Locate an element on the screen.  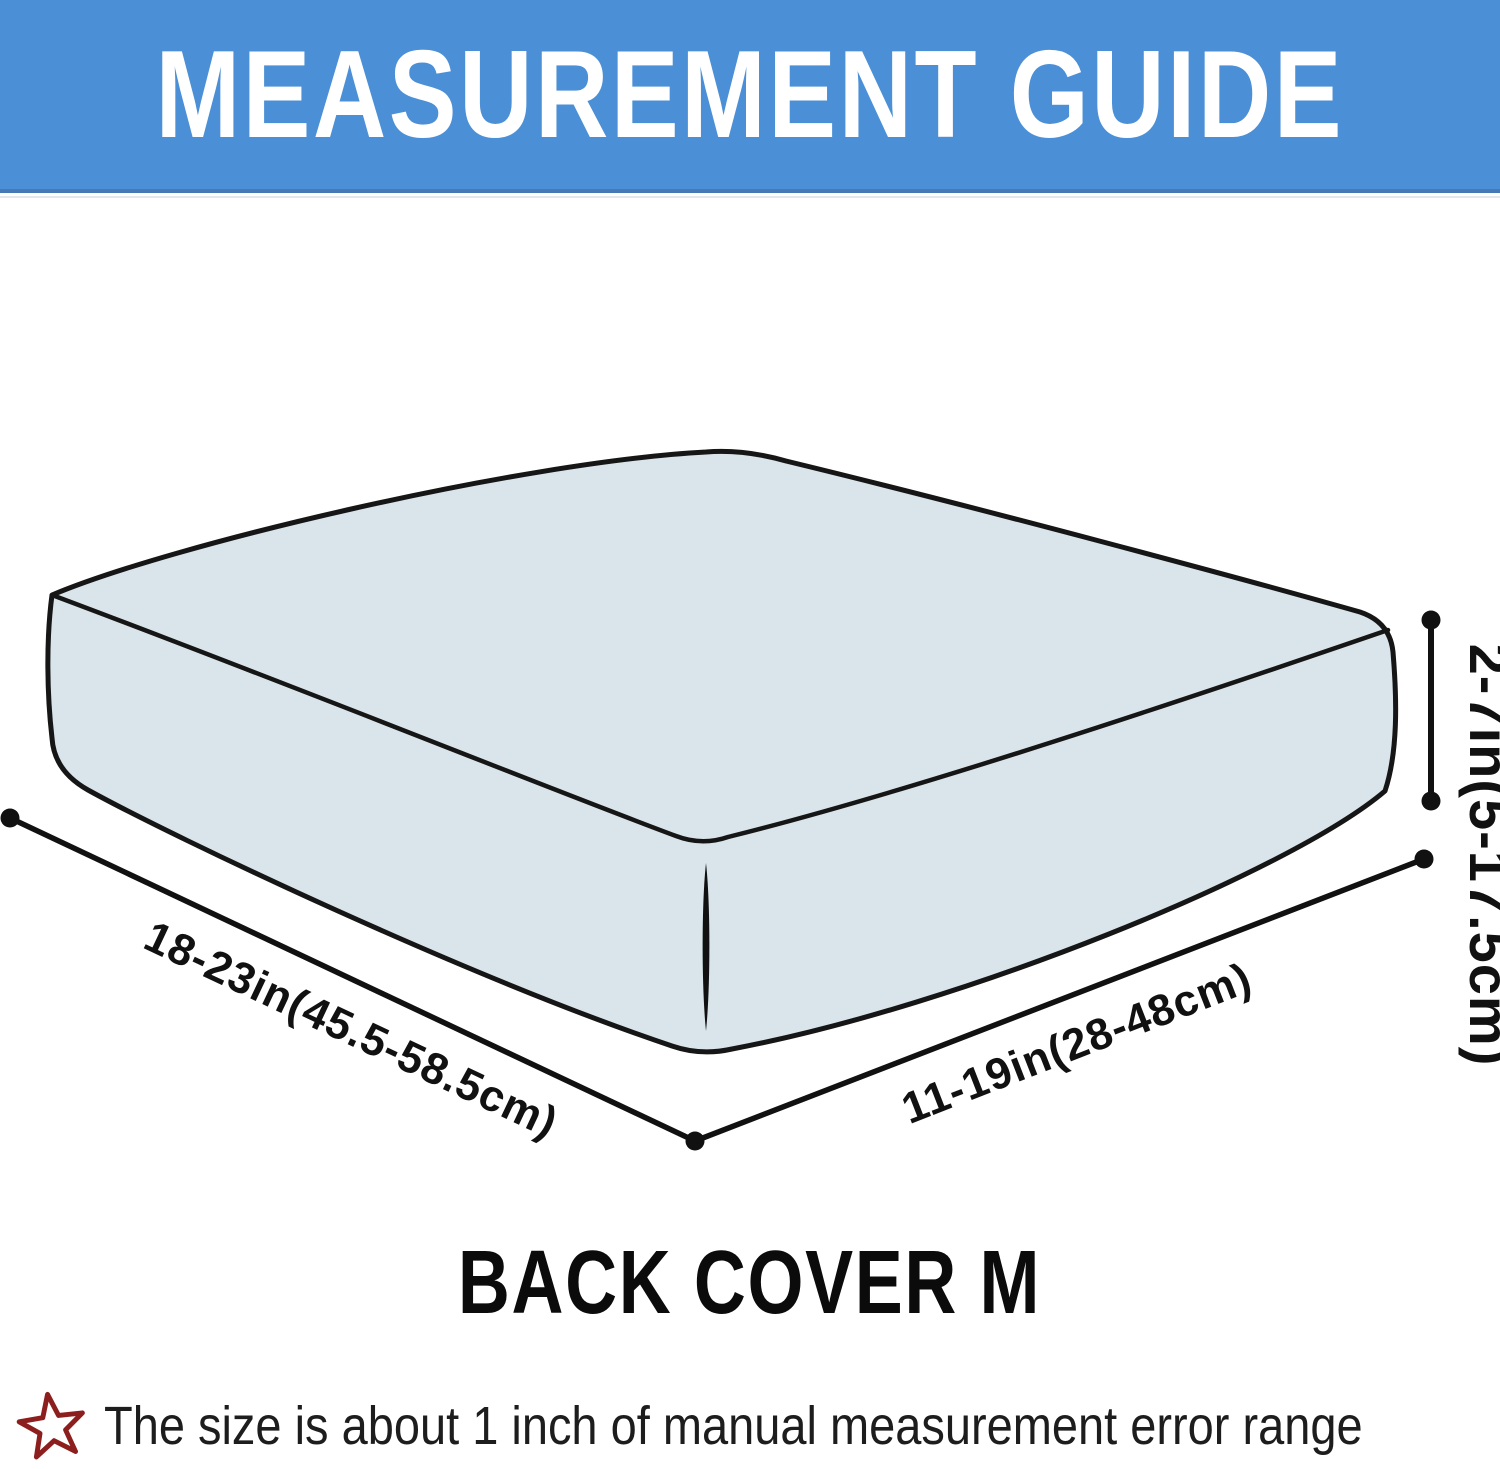
product-label-text: BACK COVER M is located at coordinates (750, 1283).